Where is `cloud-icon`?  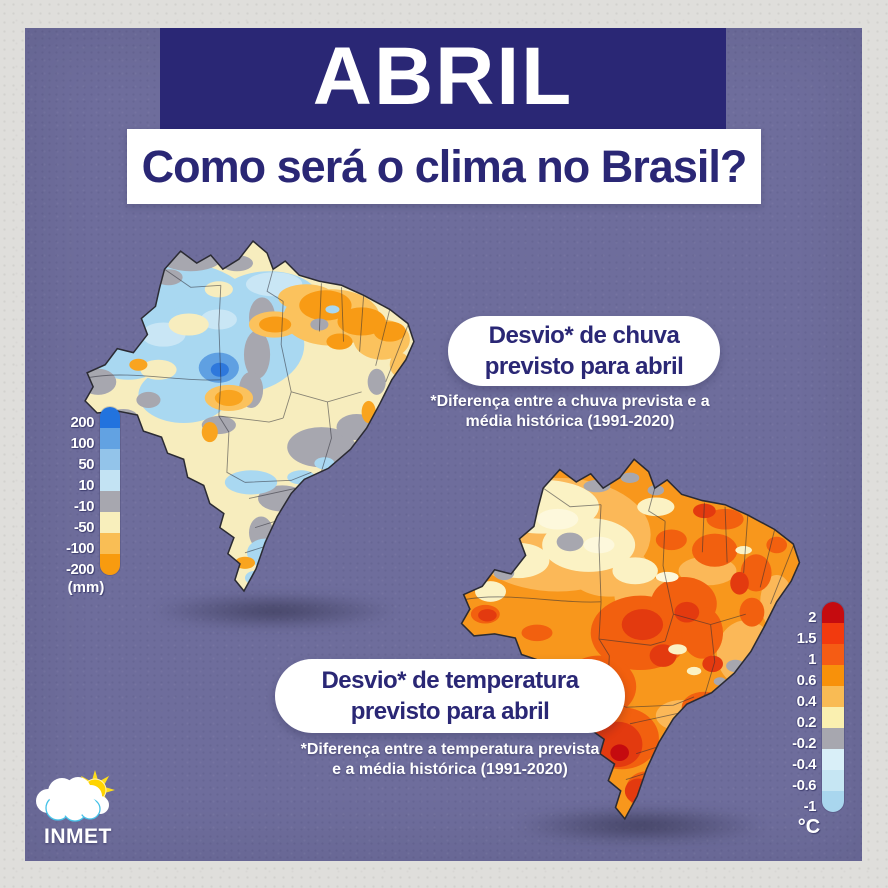
cloud-icon is located at coordinates (72, 799).